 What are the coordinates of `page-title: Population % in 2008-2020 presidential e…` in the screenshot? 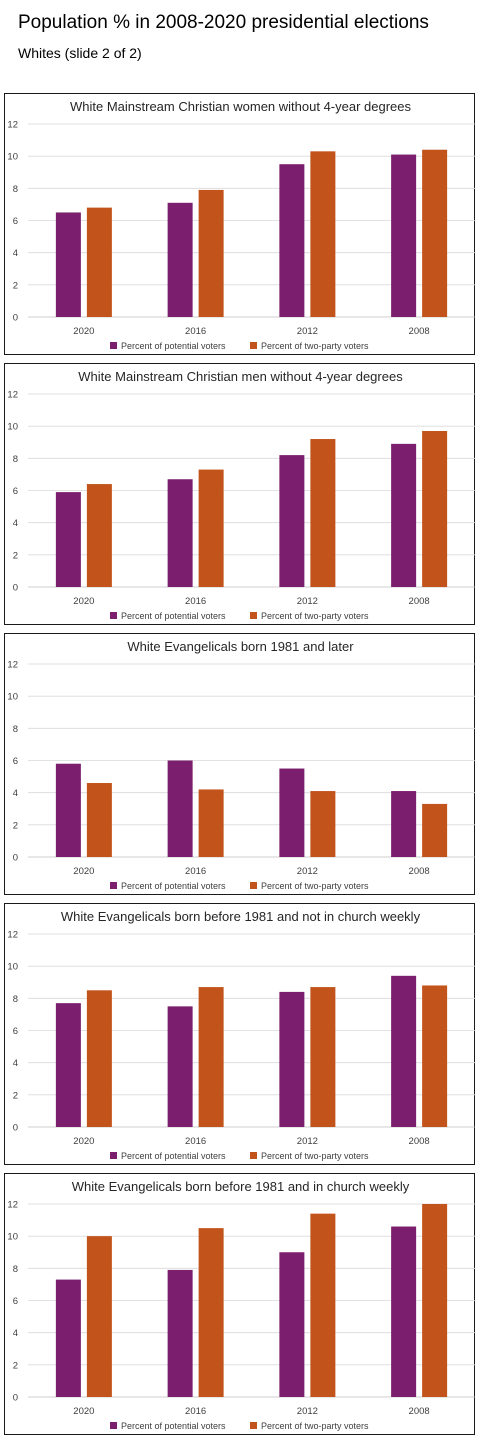 It's located at (223, 22).